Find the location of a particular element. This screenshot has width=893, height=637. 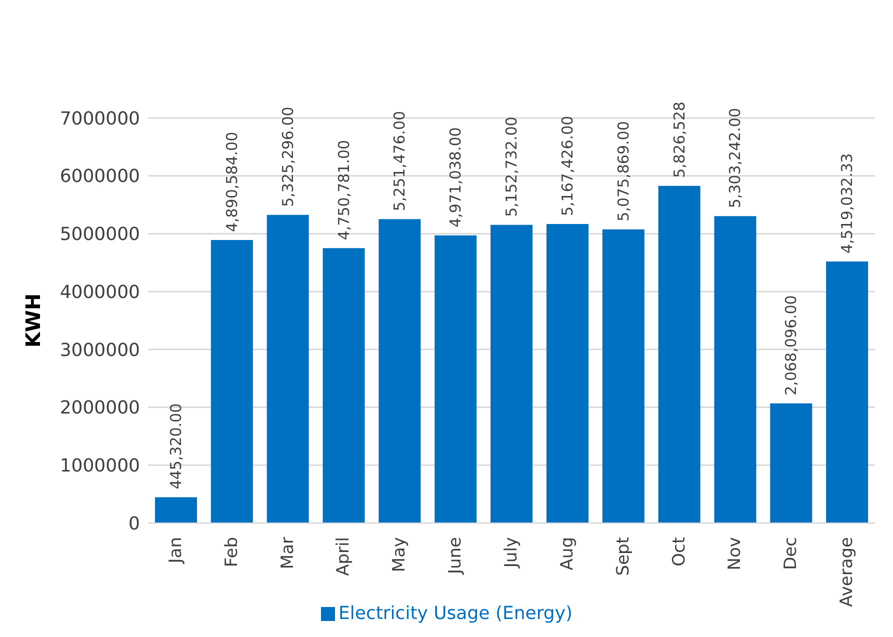

x-tick-label: Jan is located at coordinates (176, 550).